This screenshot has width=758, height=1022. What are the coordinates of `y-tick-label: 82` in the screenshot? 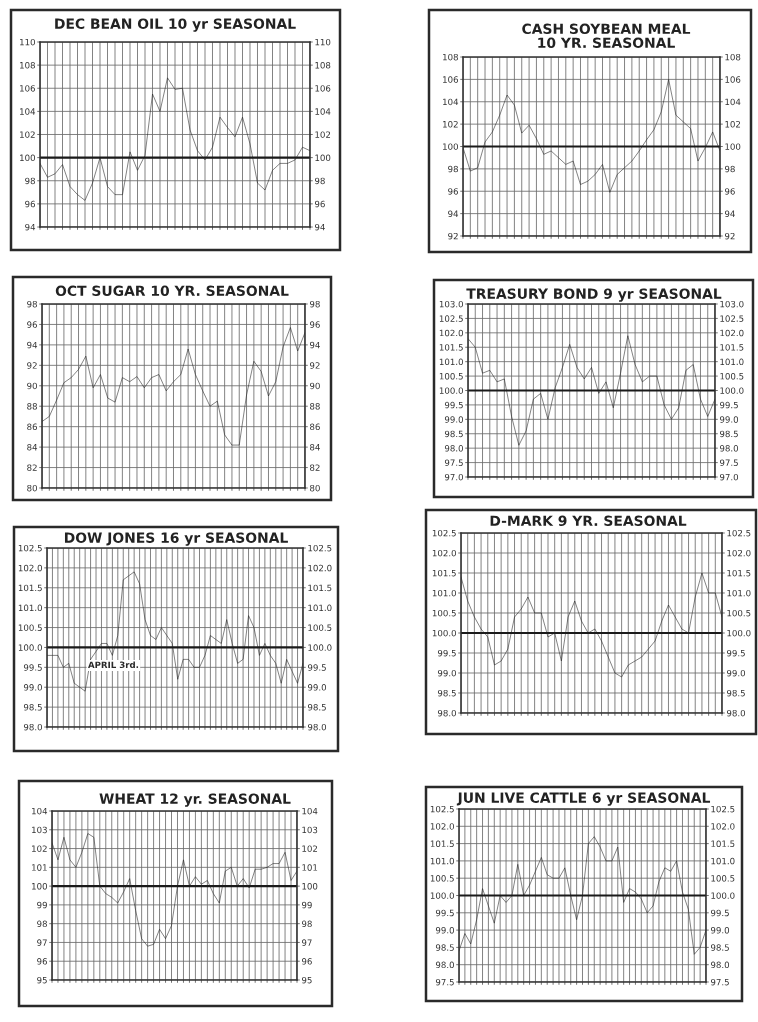 It's located at (32, 467).